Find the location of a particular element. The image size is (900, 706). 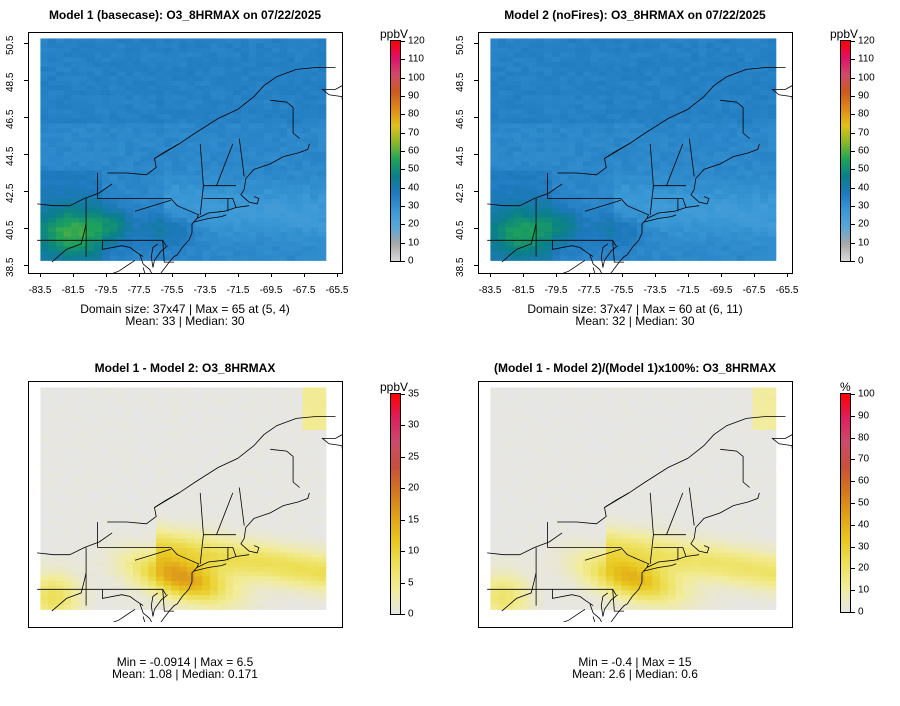

x-tick-label: -71.5 is located at coordinates (688, 290).